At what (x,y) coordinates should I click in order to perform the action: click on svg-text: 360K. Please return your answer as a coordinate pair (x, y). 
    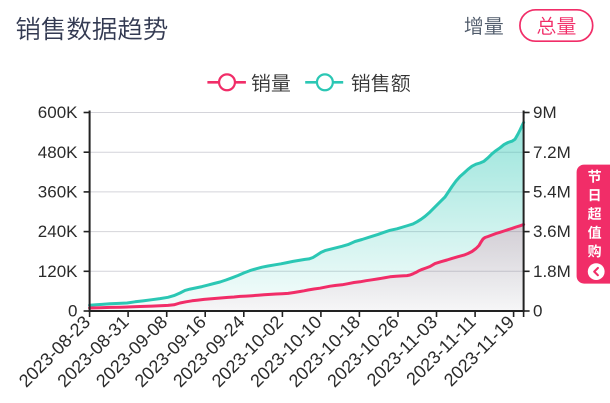
    Looking at the image, I should click on (58, 192).